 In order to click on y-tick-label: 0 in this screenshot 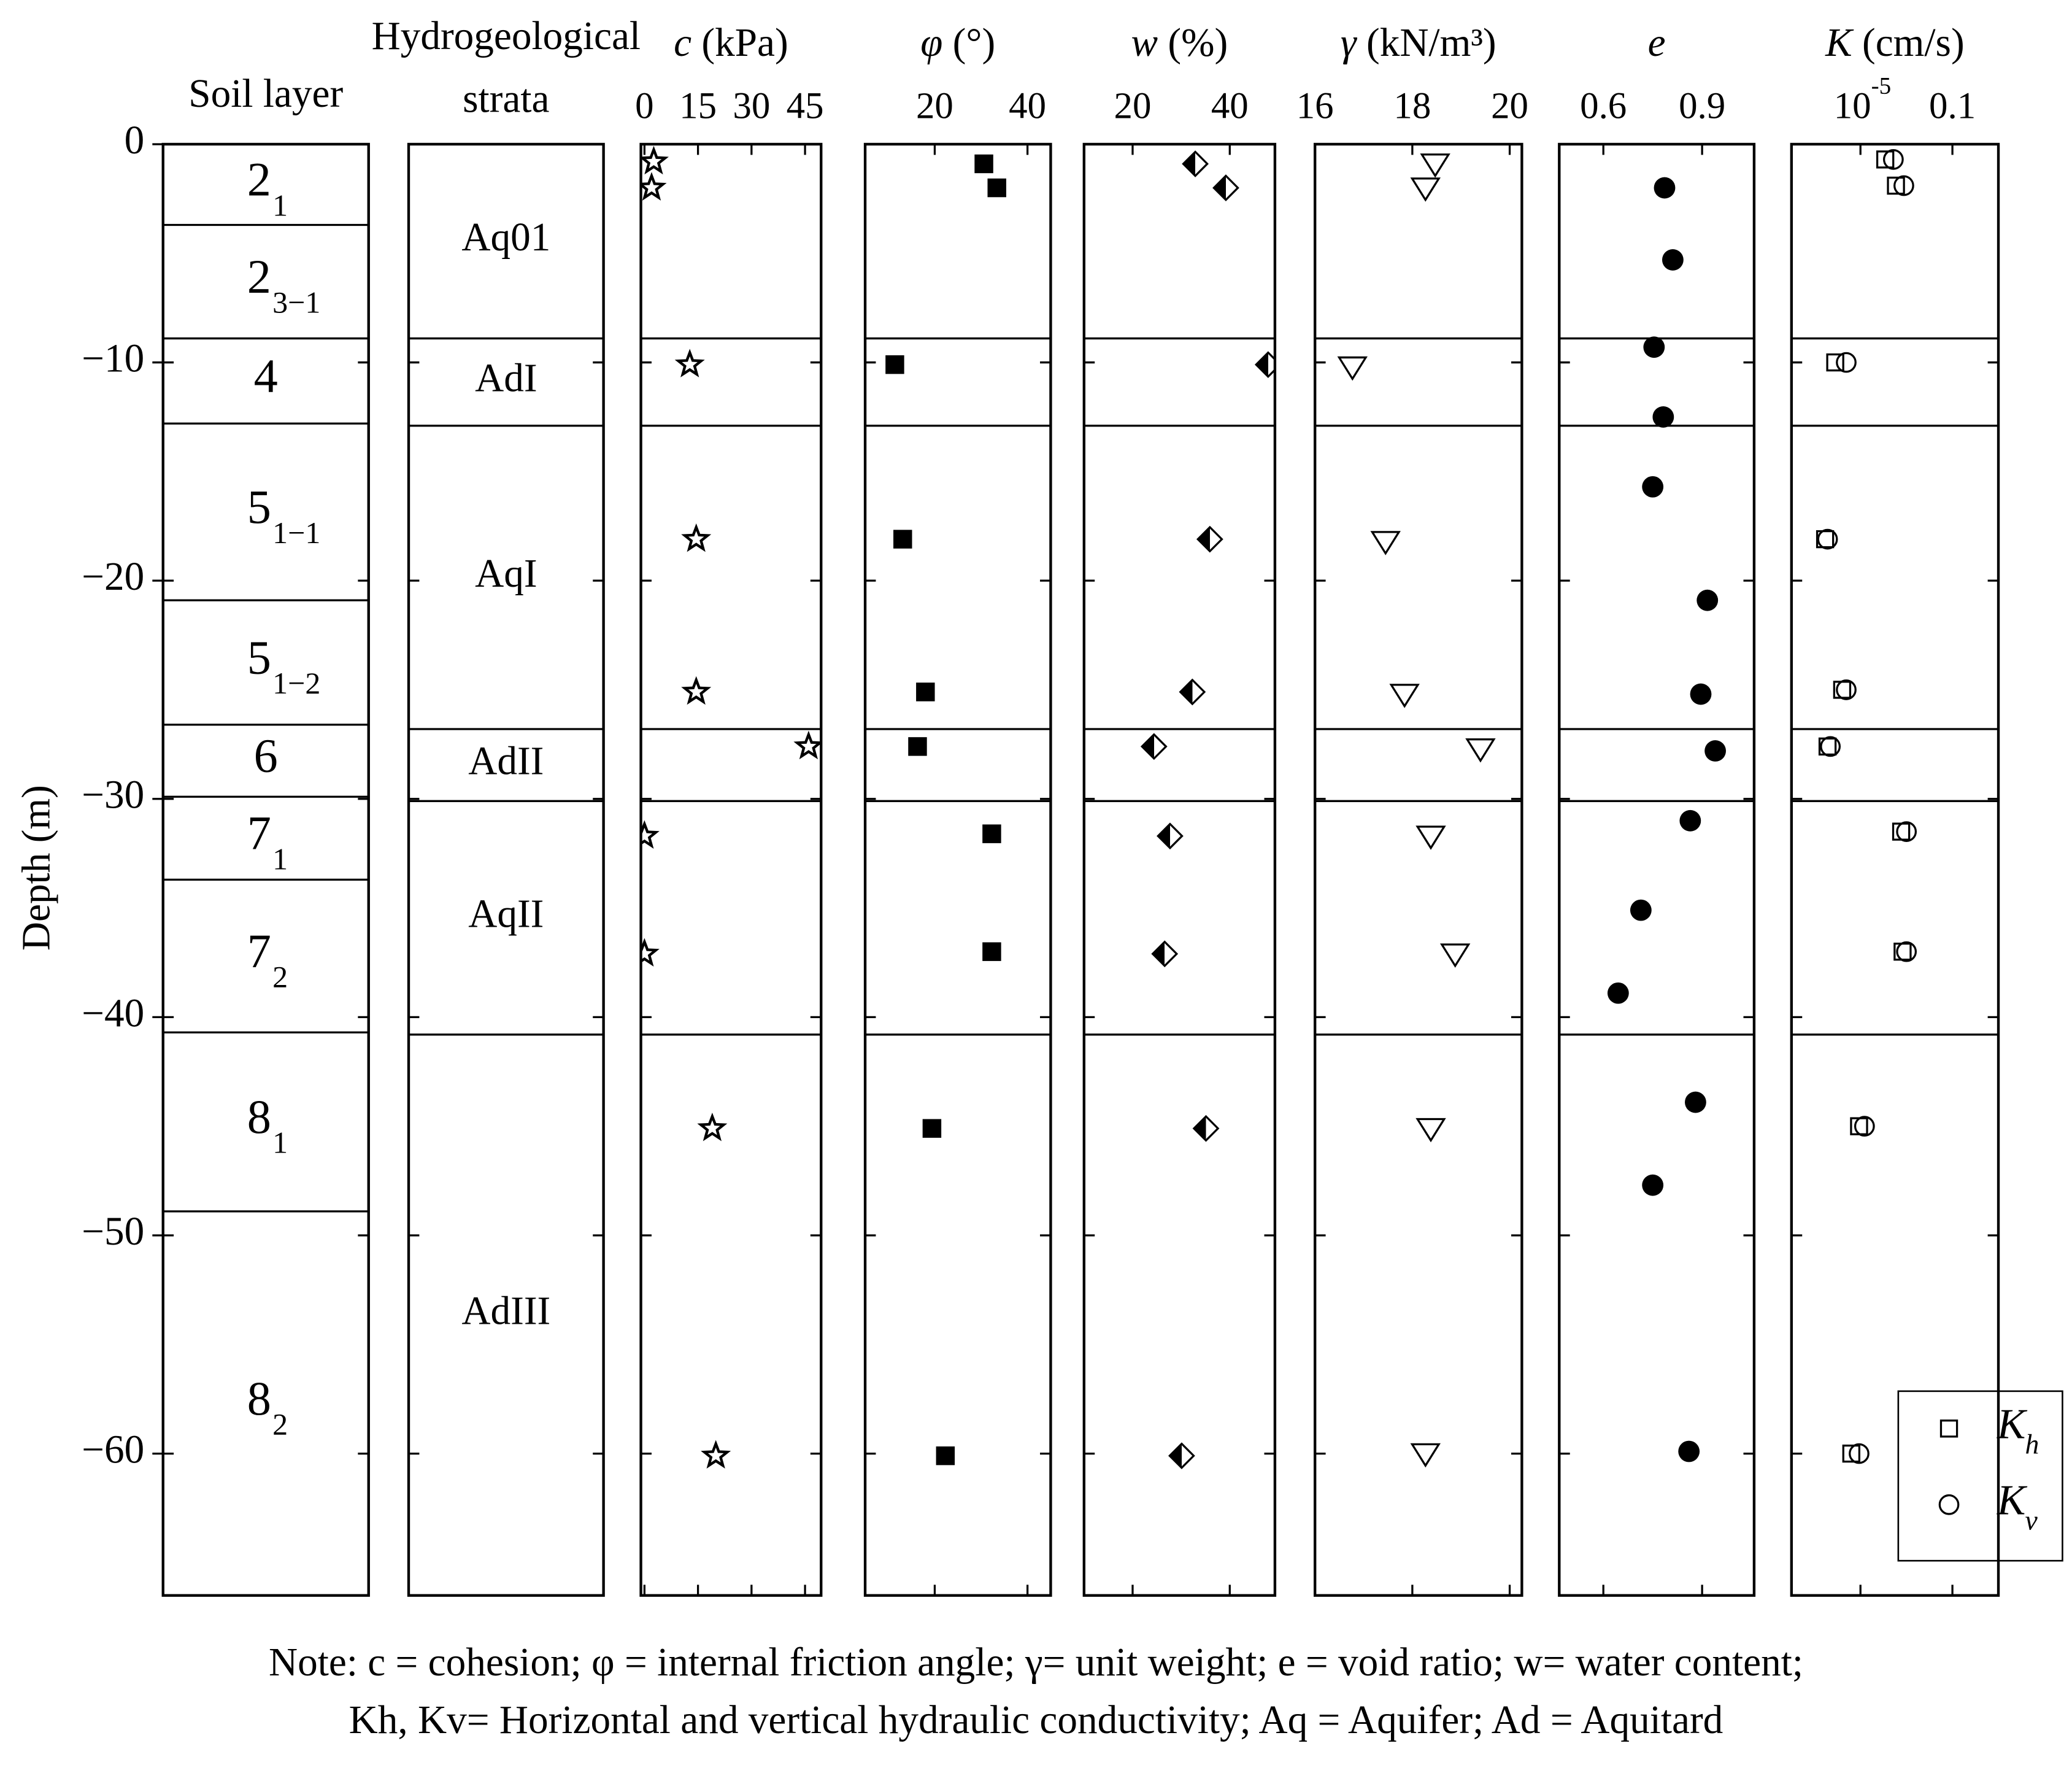, I will do `click(135, 140)`.